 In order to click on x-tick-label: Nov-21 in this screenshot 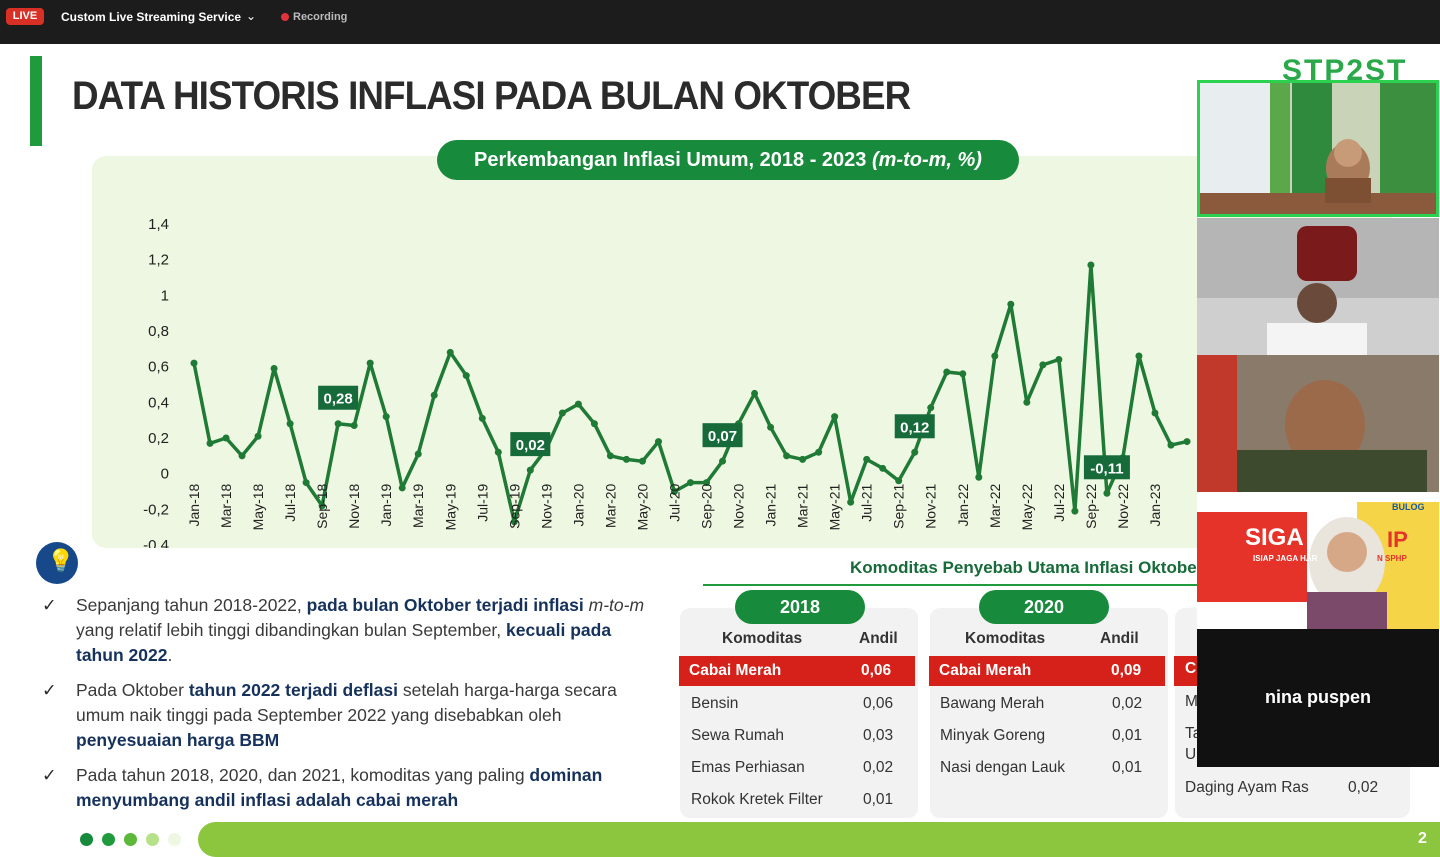, I will do `click(931, 505)`.